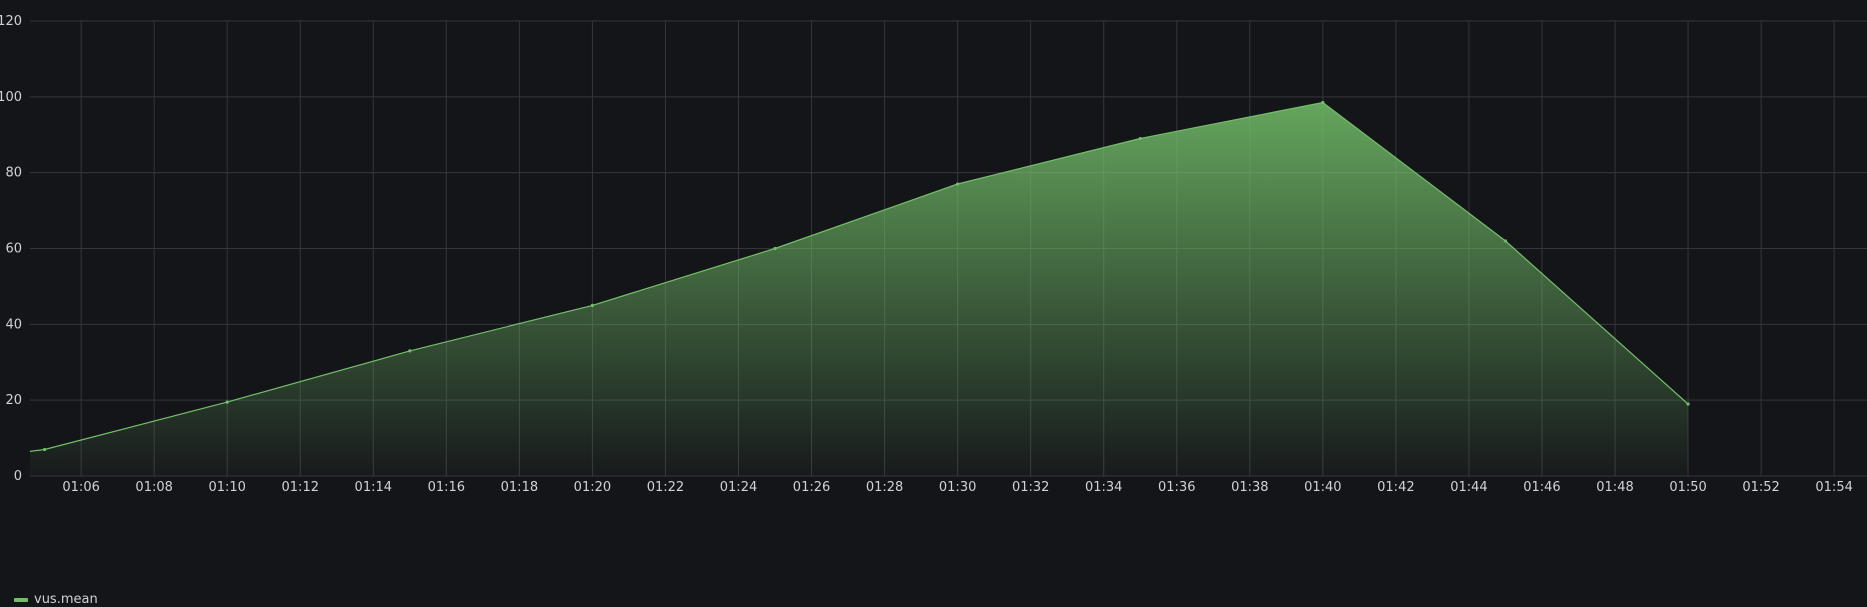  I want to click on y-tick-label: 80, so click(13, 173).